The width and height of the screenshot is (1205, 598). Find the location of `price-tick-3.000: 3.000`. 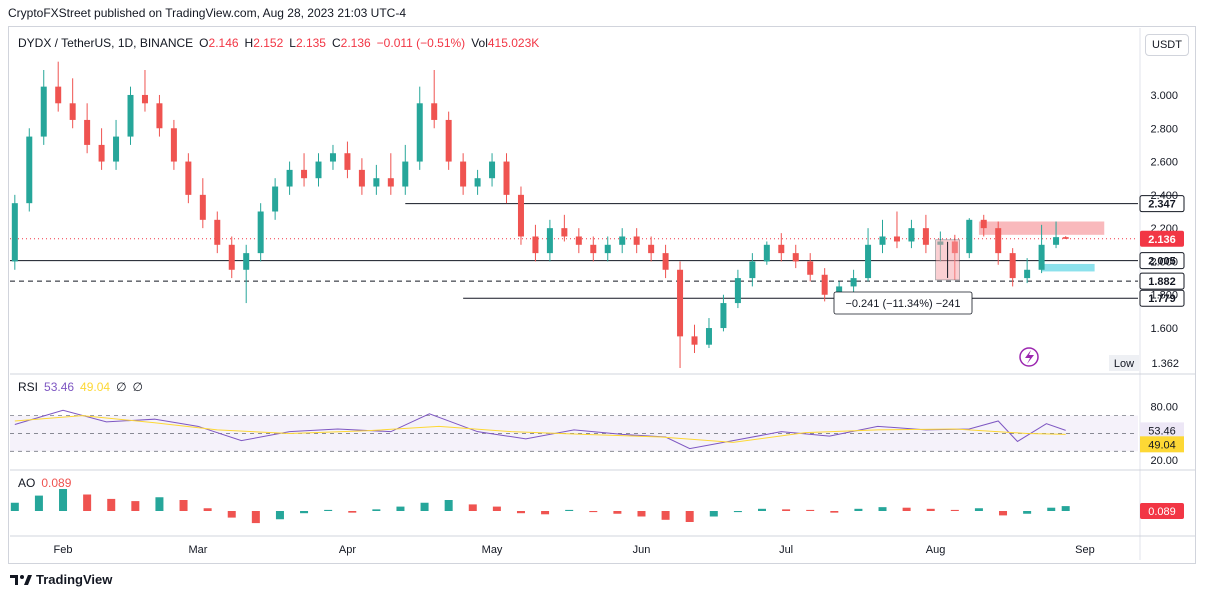

price-tick-3.000: 3.000 is located at coordinates (1164, 96).